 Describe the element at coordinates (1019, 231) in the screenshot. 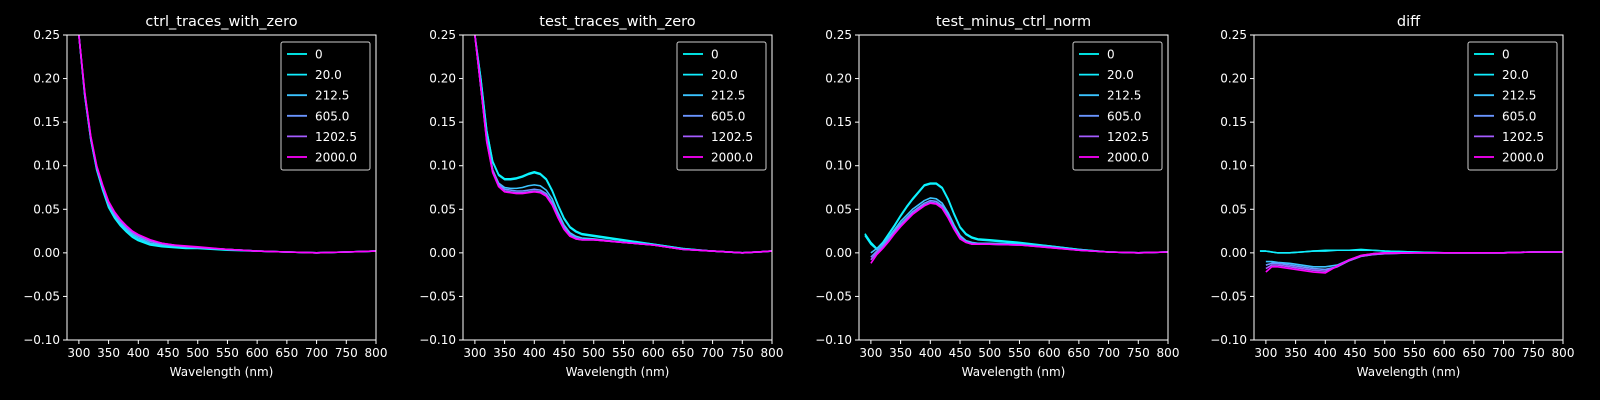

I see `series-line-1202.5` at that location.